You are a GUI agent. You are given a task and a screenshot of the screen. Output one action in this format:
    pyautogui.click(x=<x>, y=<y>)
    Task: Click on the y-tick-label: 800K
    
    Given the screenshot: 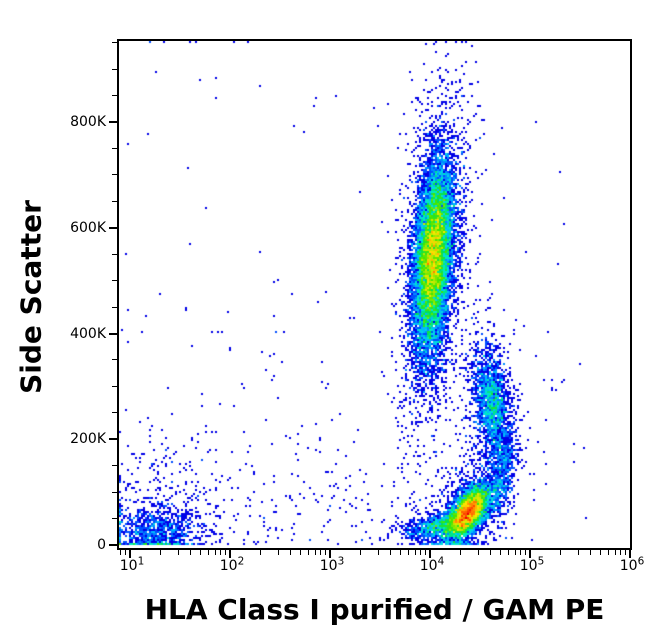 What is the action you would take?
    pyautogui.click(x=88, y=122)
    